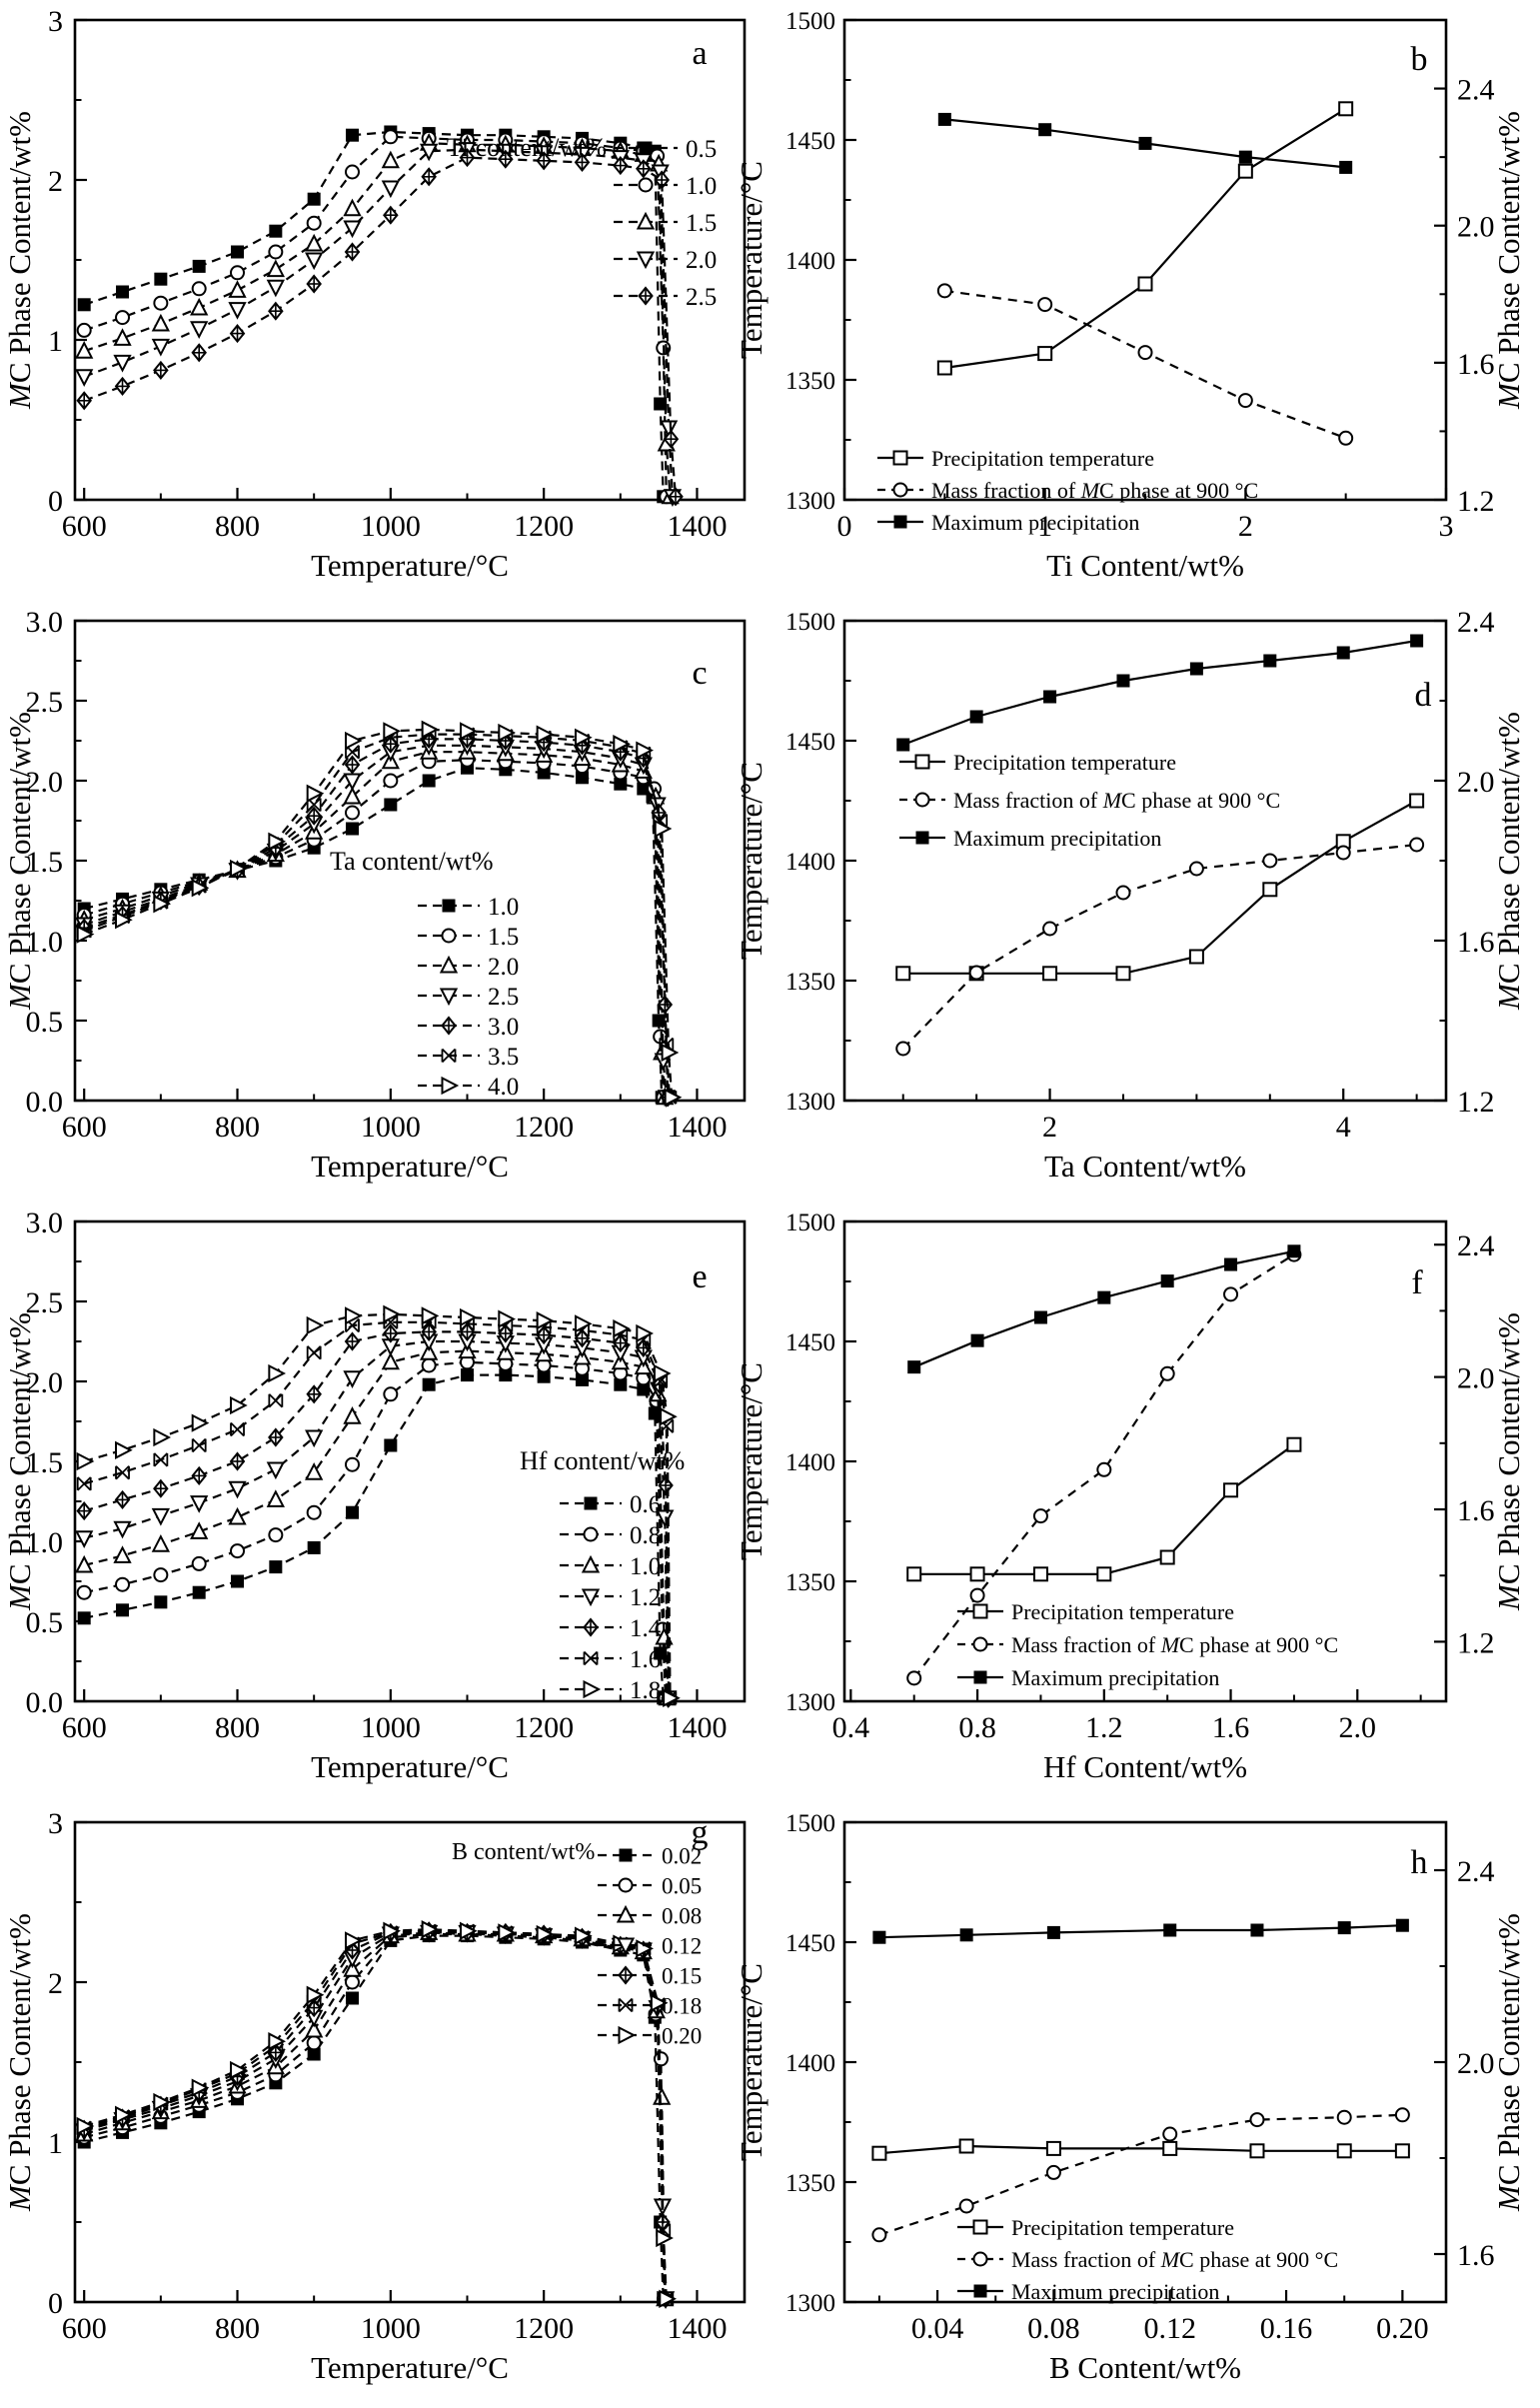 The width and height of the screenshot is (1540, 2408). I want to click on svg-text: 0.4, so click(851, 1727).